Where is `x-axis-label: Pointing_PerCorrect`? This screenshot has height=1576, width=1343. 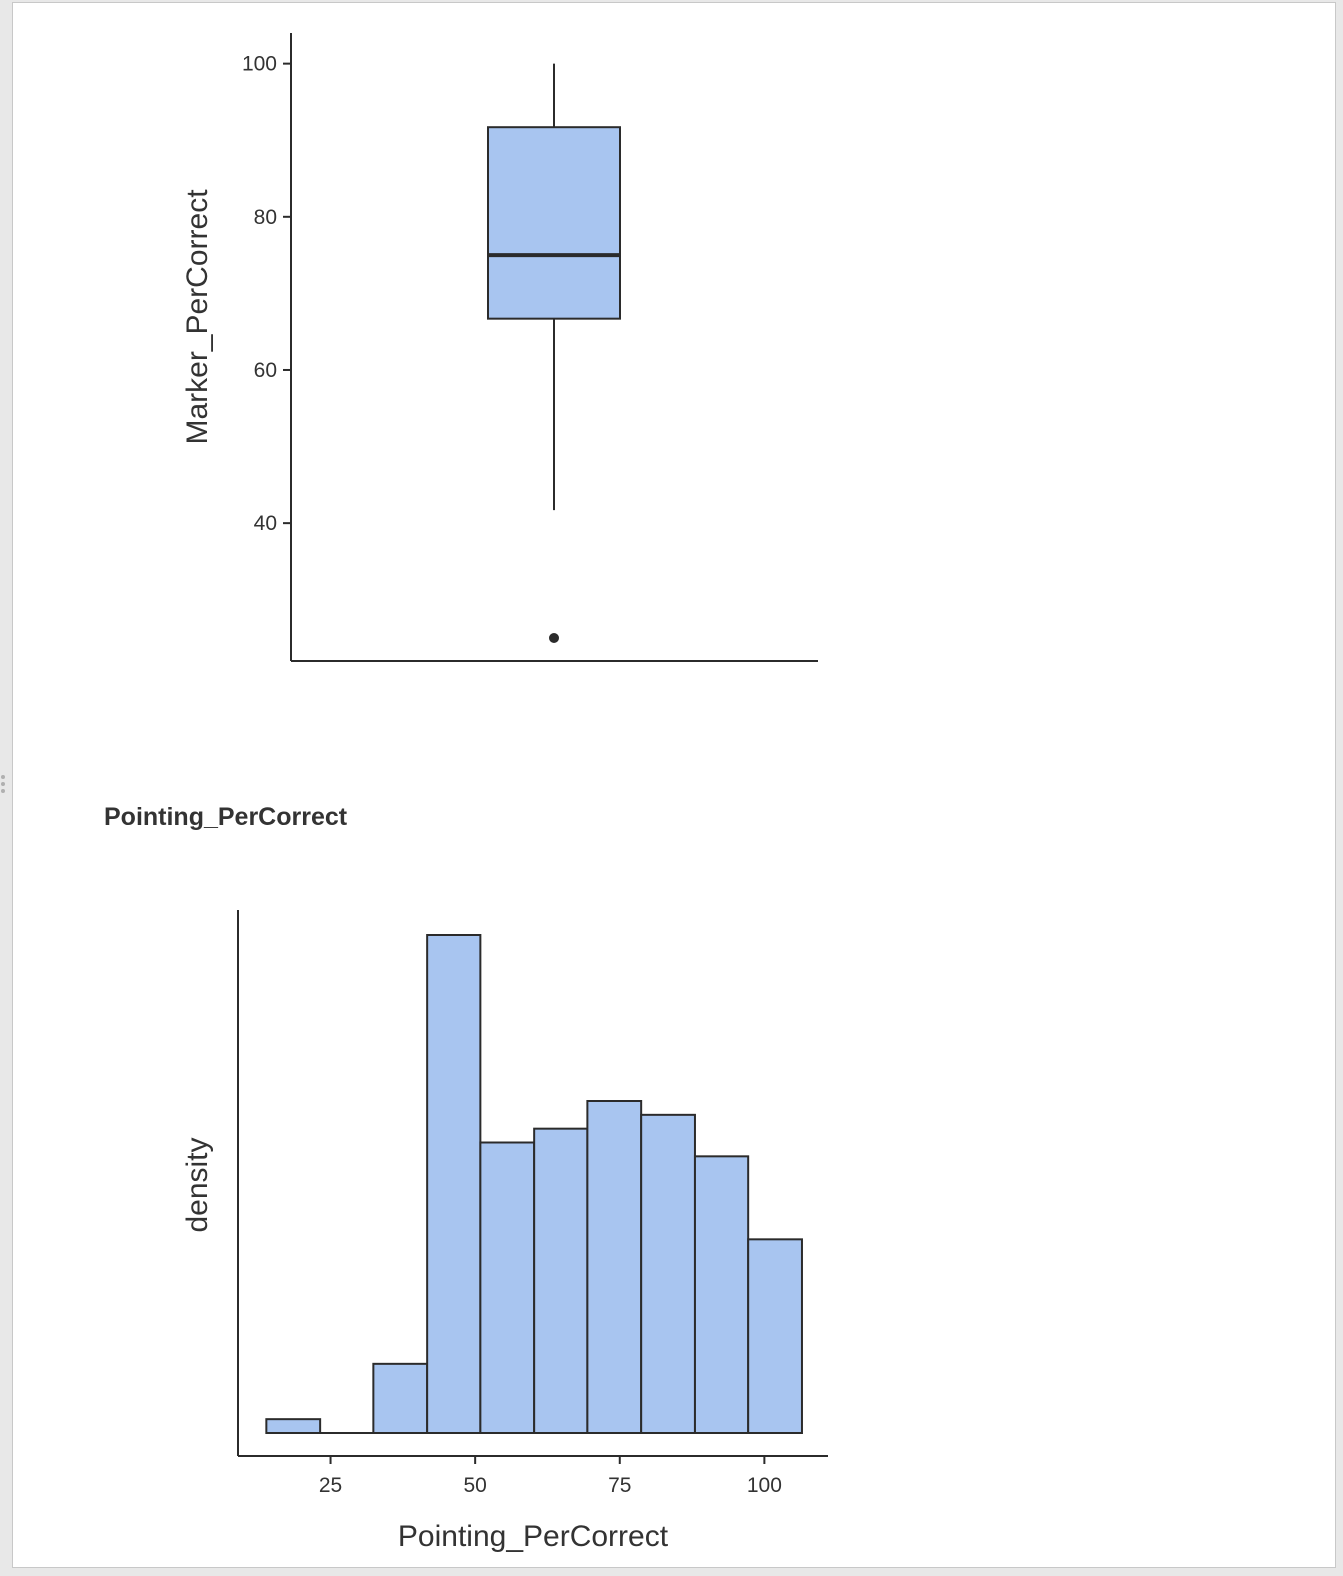
x-axis-label: Pointing_PerCorrect is located at coordinates (533, 1536).